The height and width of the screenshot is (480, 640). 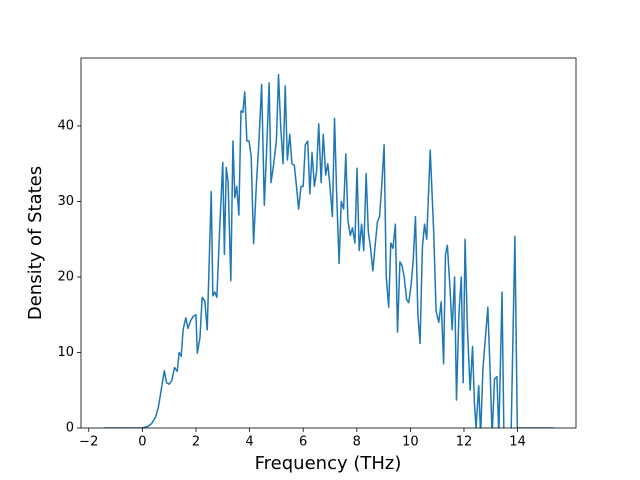 I want to click on x-tick-label: 12, so click(x=464, y=442).